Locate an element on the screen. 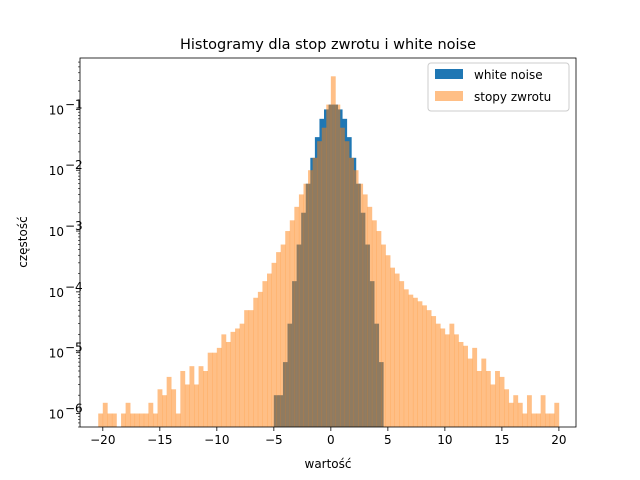 The height and width of the screenshot is (480, 640). y-tick-exponent: −1 is located at coordinates (74, 104).